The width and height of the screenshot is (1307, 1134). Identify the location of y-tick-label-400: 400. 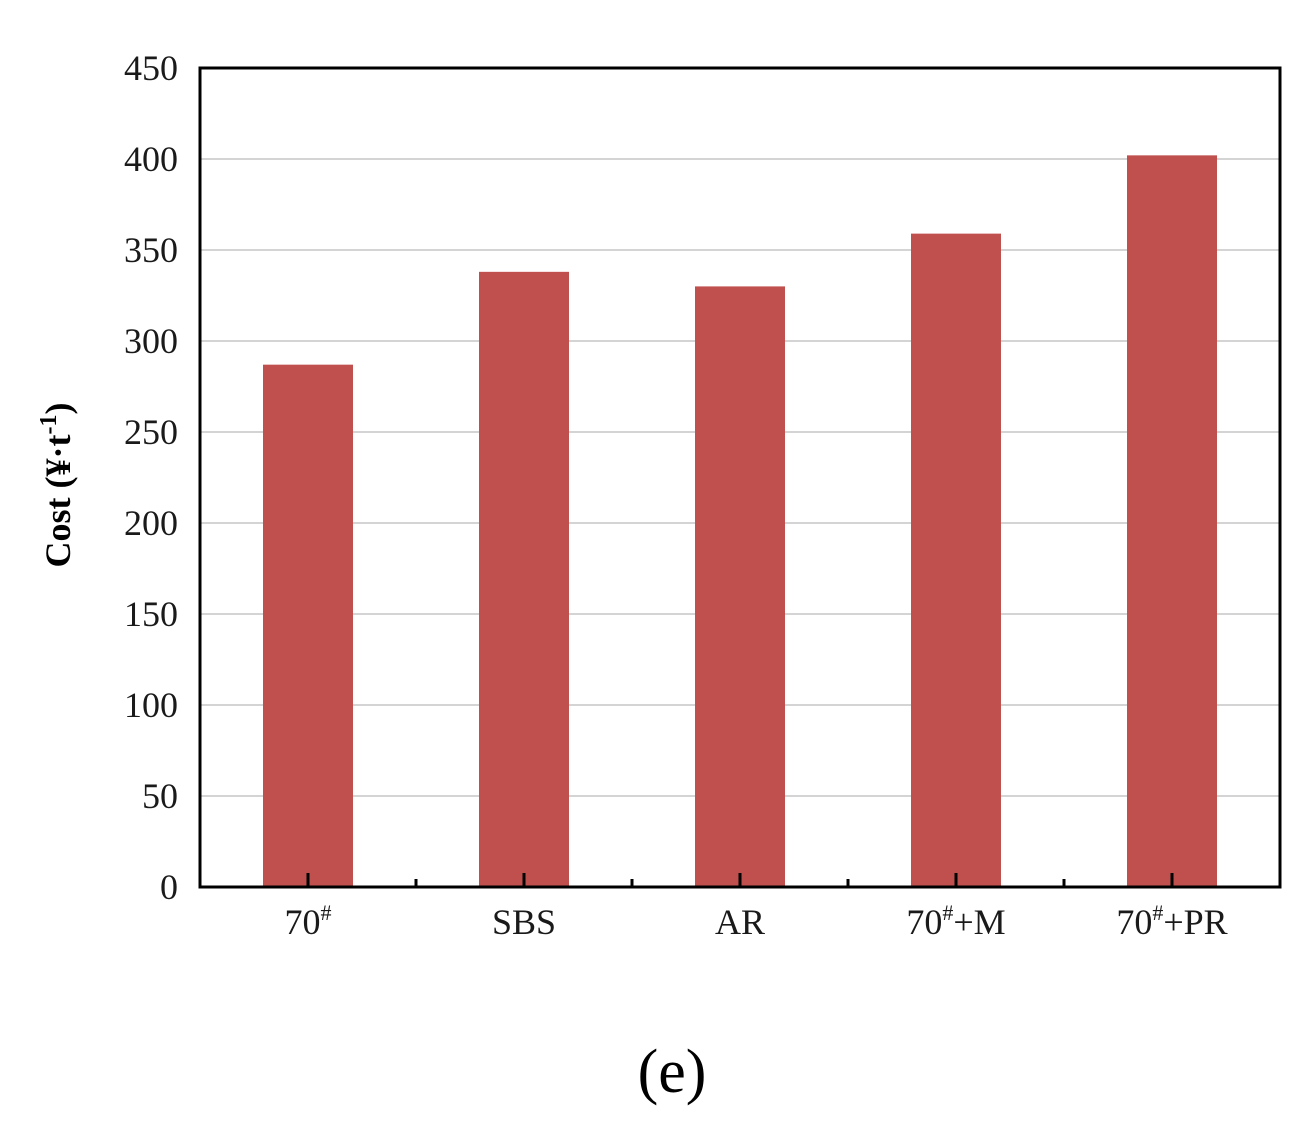
(151, 159).